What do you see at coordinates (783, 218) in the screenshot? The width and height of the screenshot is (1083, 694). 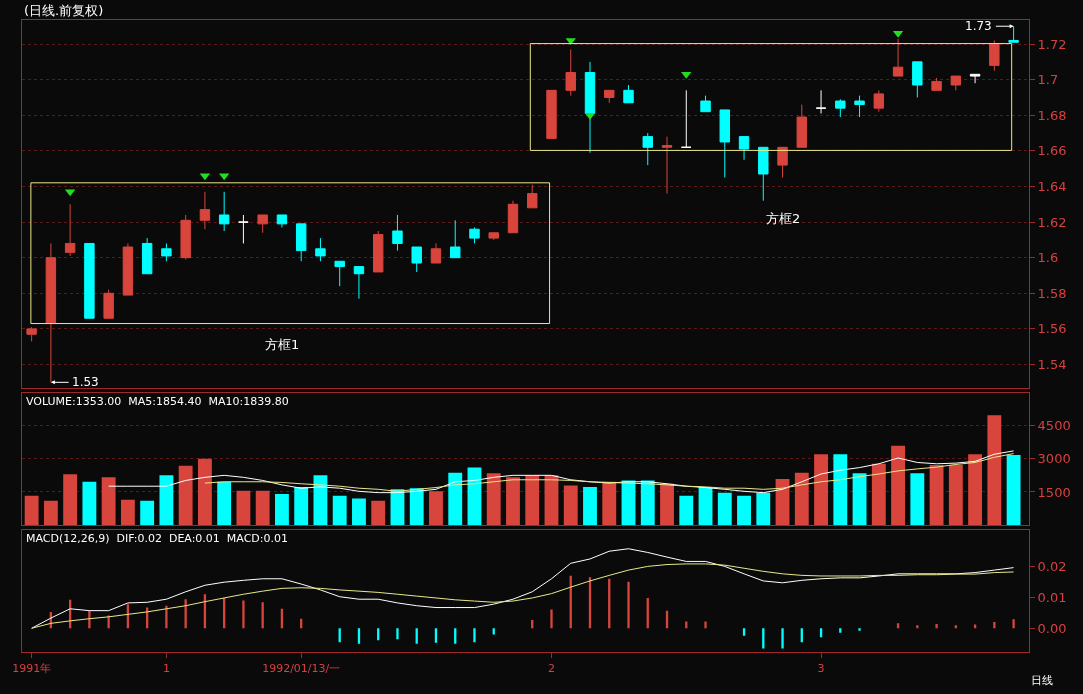 I see `annotation: 方框2` at bounding box center [783, 218].